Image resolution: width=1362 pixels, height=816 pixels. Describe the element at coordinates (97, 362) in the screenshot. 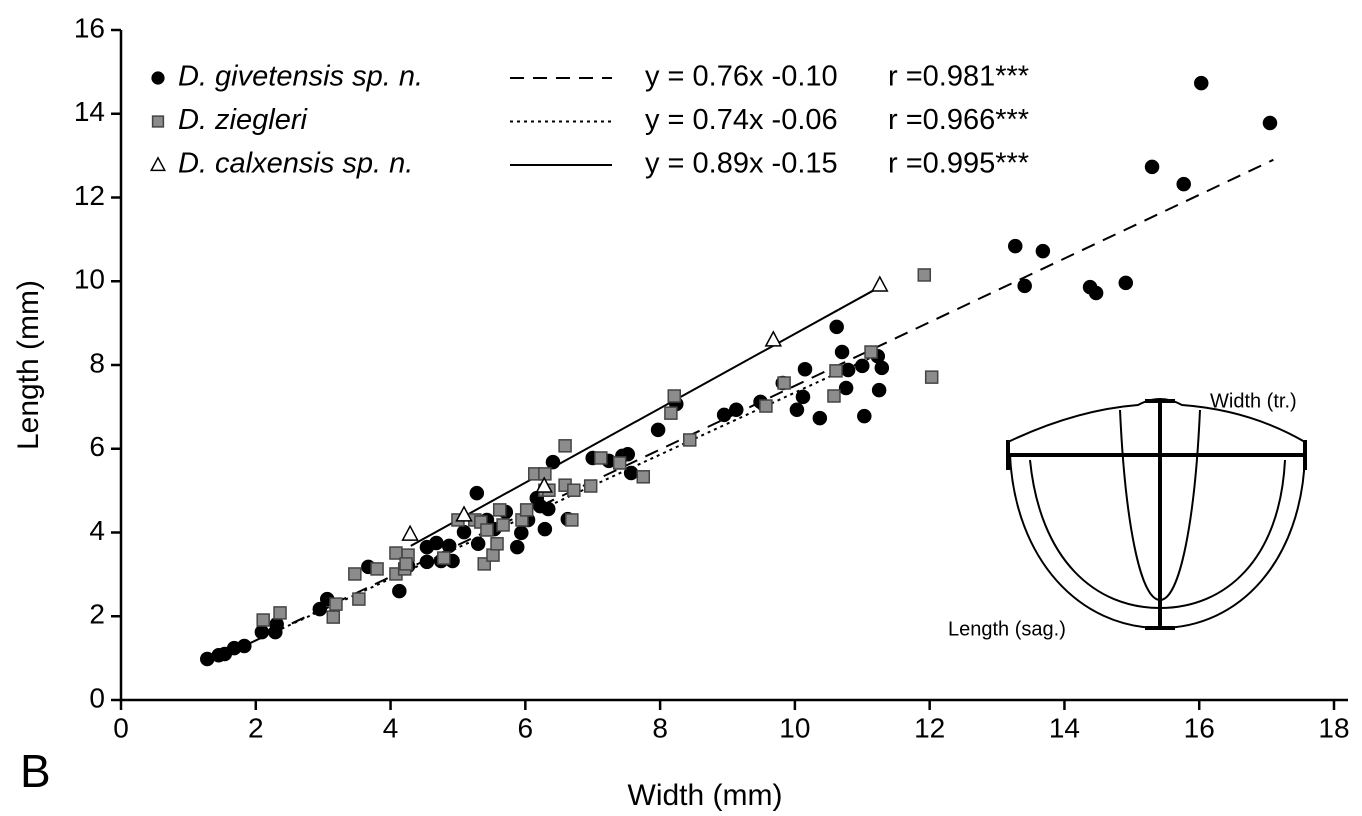

I see `y-tick-label: 8` at that location.